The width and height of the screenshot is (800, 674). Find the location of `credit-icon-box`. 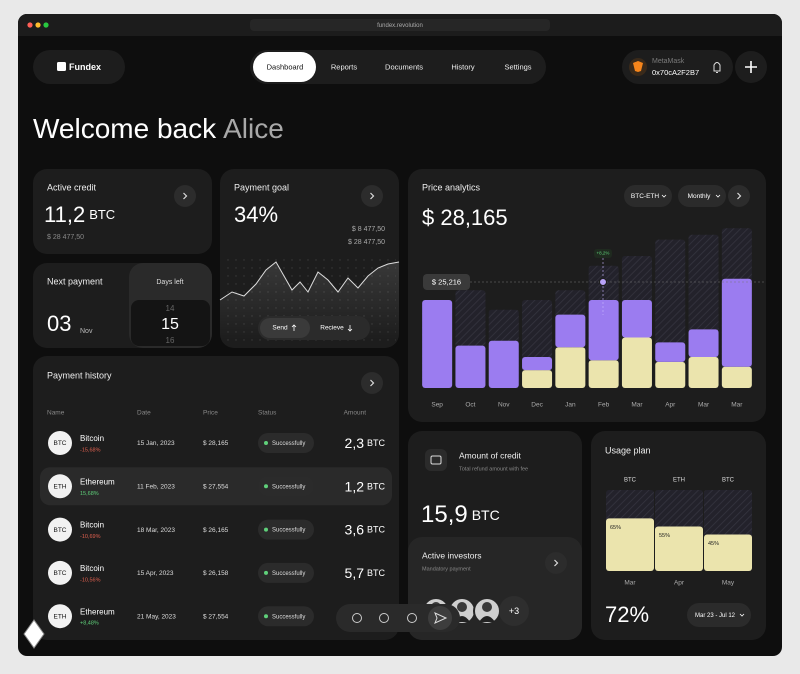

credit-icon-box is located at coordinates (436, 460).